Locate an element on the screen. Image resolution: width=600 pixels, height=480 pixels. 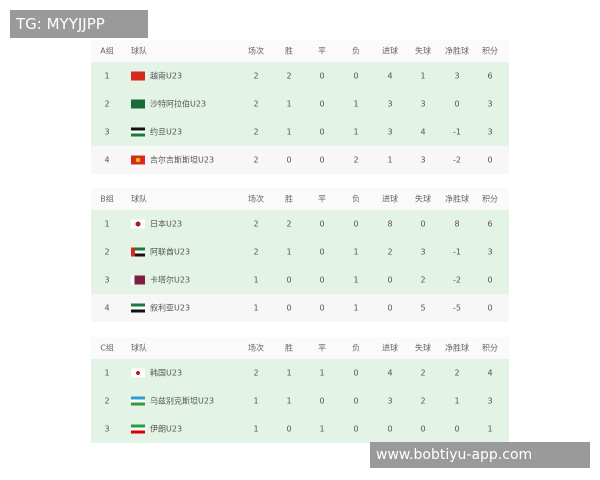
vietnam-flag-icon is located at coordinates (138, 76).